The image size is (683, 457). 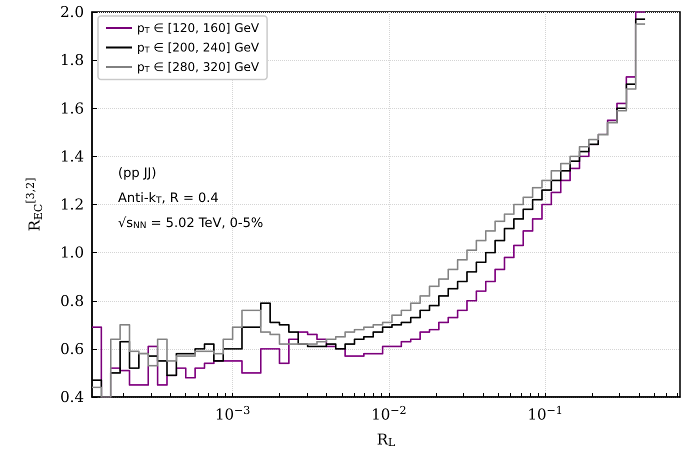 I want to click on y-tick-label: 1.2, so click(x=72, y=205).